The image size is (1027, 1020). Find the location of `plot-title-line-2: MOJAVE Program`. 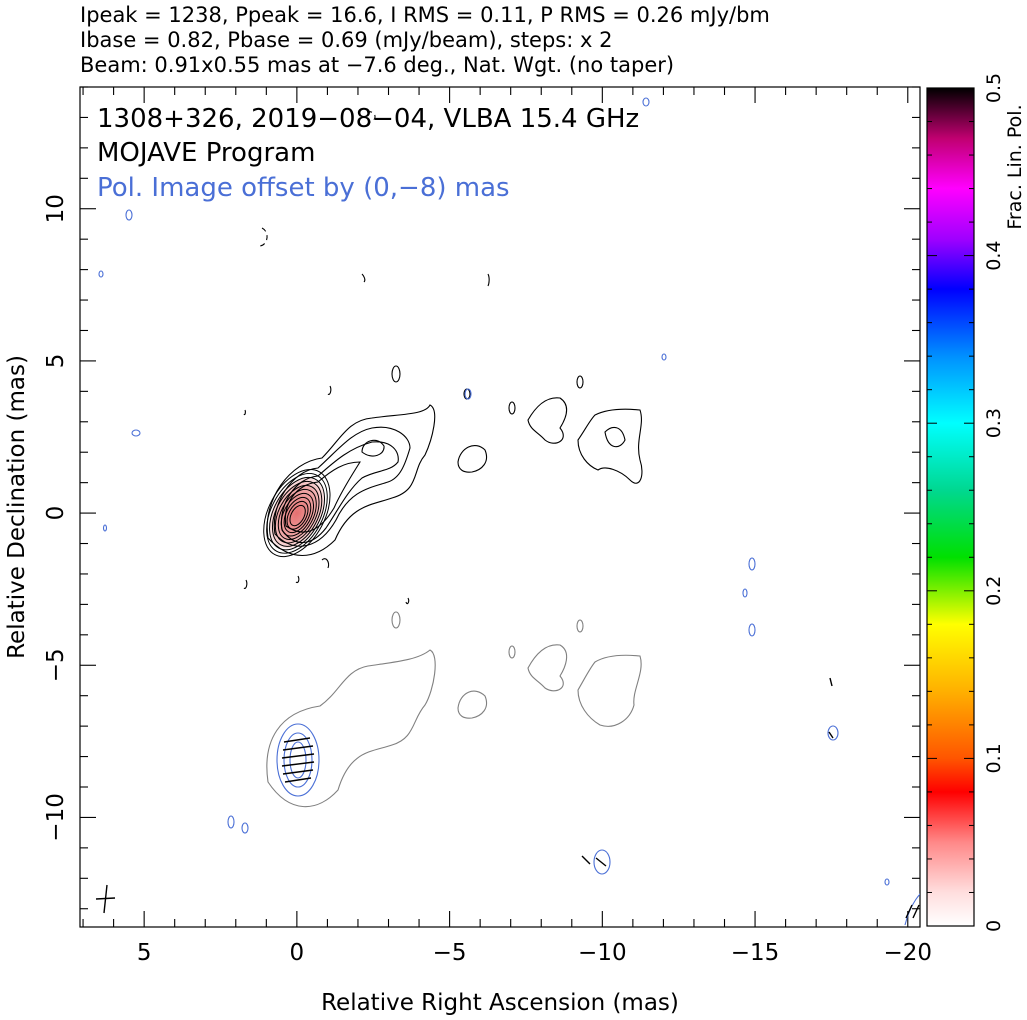

plot-title-line-2: MOJAVE Program is located at coordinates (206, 153).